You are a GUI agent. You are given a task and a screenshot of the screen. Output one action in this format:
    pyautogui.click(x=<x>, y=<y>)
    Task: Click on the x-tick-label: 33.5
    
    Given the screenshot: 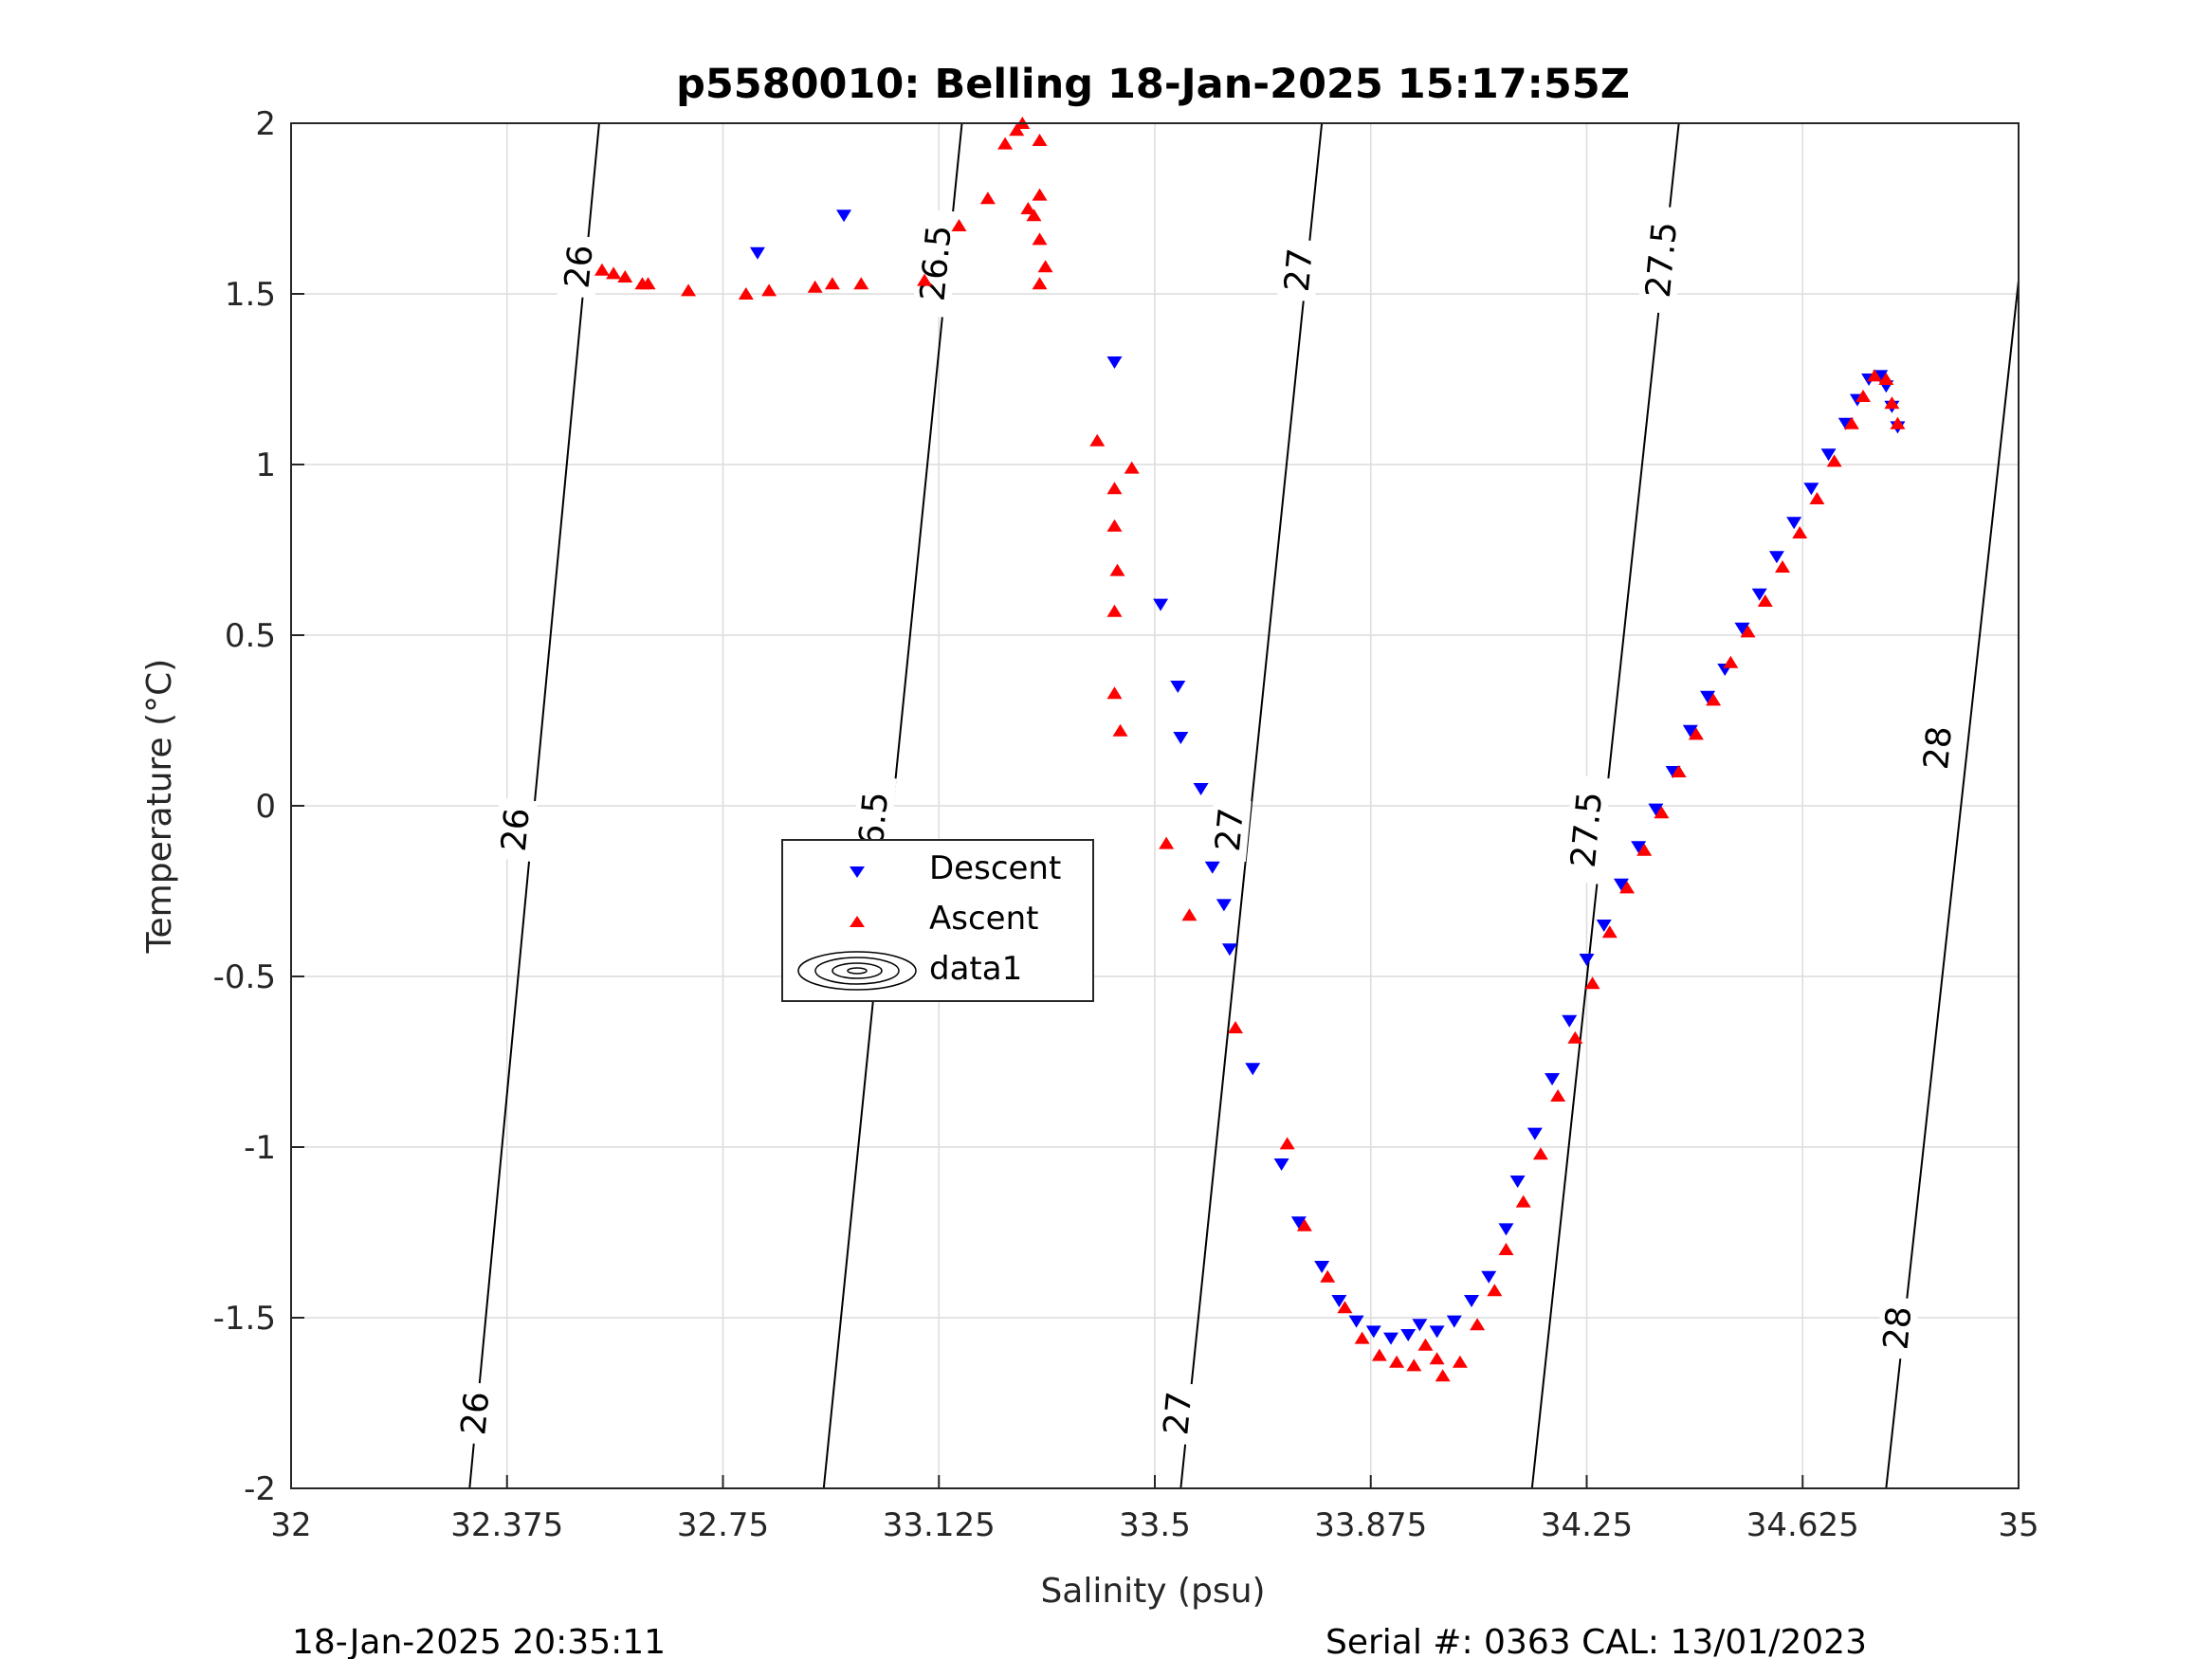 What is the action you would take?
    pyautogui.click(x=1155, y=1525)
    